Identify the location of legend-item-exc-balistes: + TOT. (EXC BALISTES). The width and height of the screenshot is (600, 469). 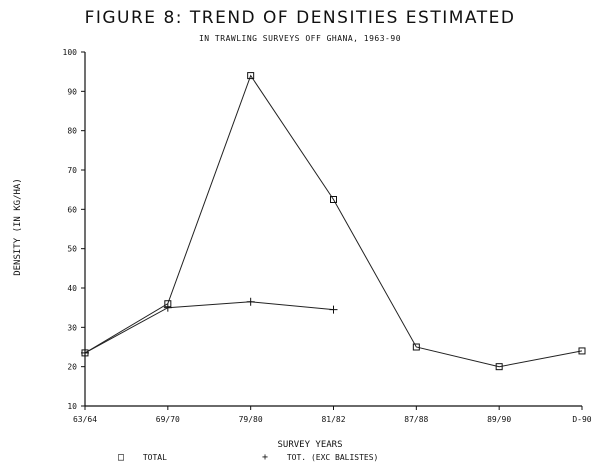
(320, 457).